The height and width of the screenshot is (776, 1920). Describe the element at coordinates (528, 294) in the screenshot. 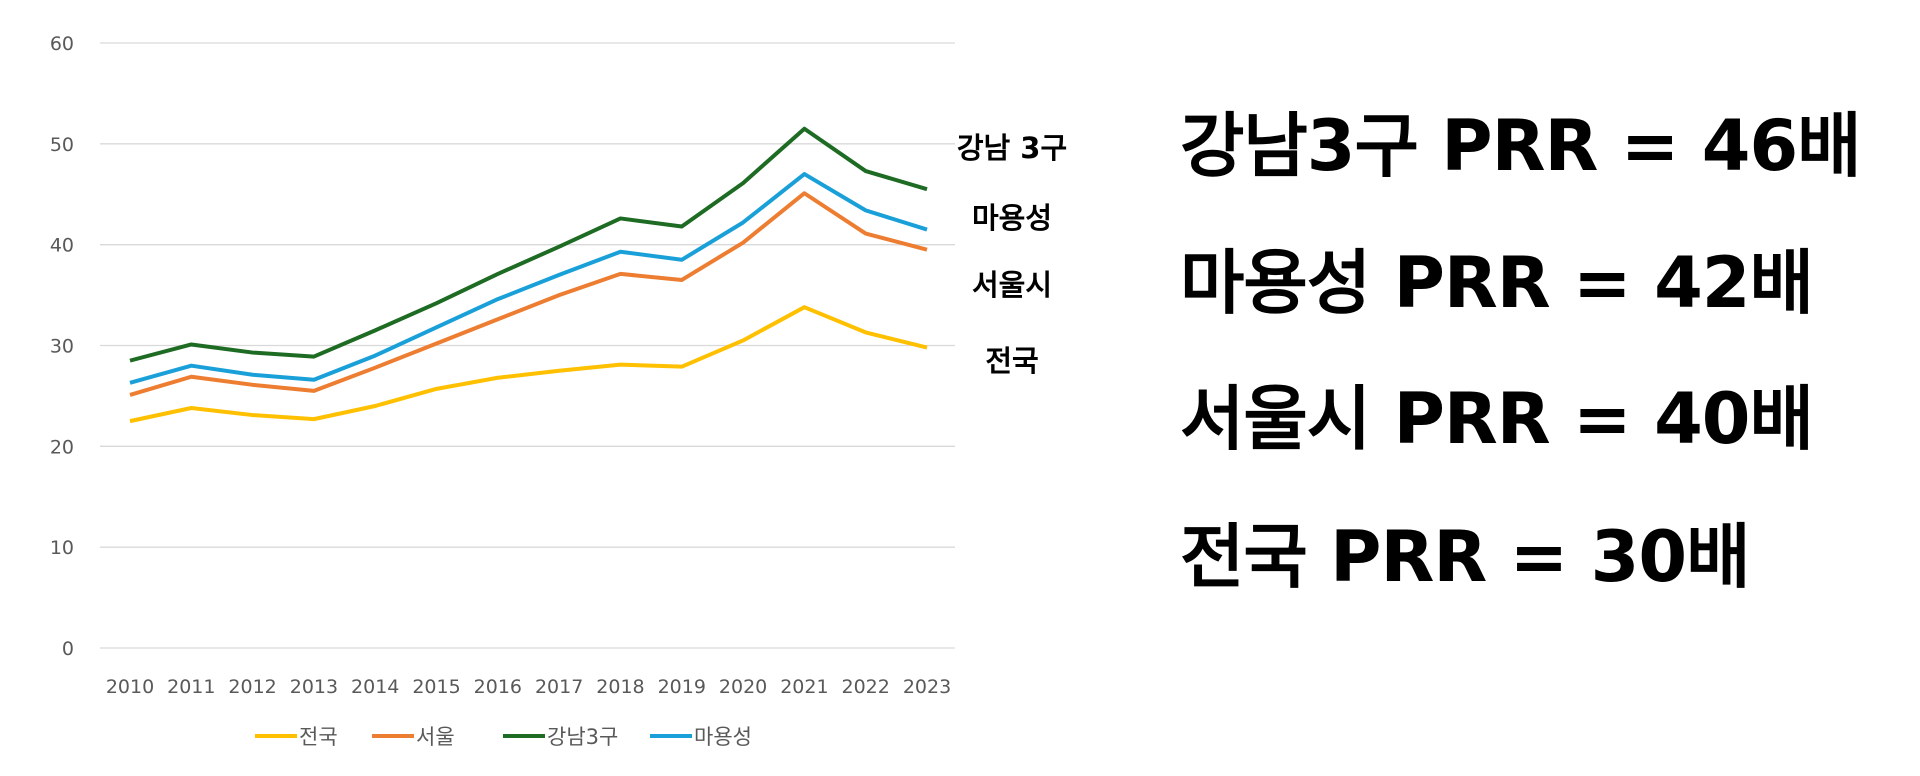

I see `series-line-서울` at that location.